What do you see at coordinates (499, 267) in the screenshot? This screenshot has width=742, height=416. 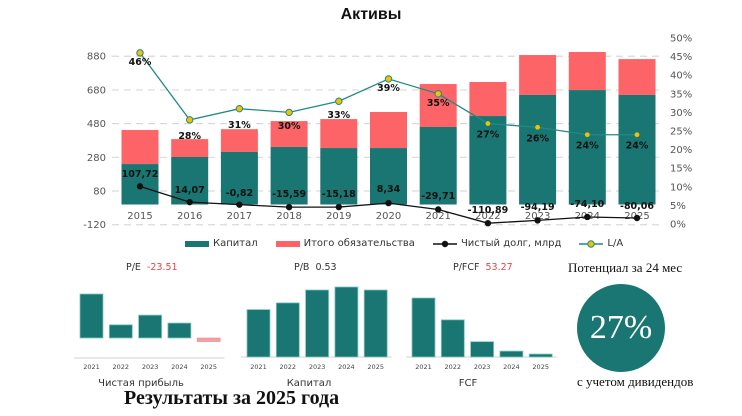 I see `kpi-pfcf-value: 53.27` at bounding box center [499, 267].